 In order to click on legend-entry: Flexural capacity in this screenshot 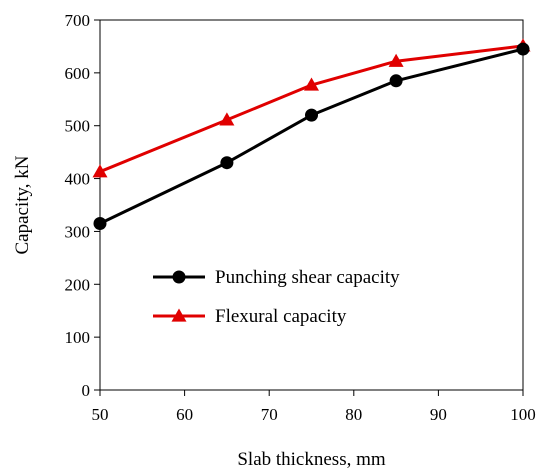, I will do `click(250, 316)`.